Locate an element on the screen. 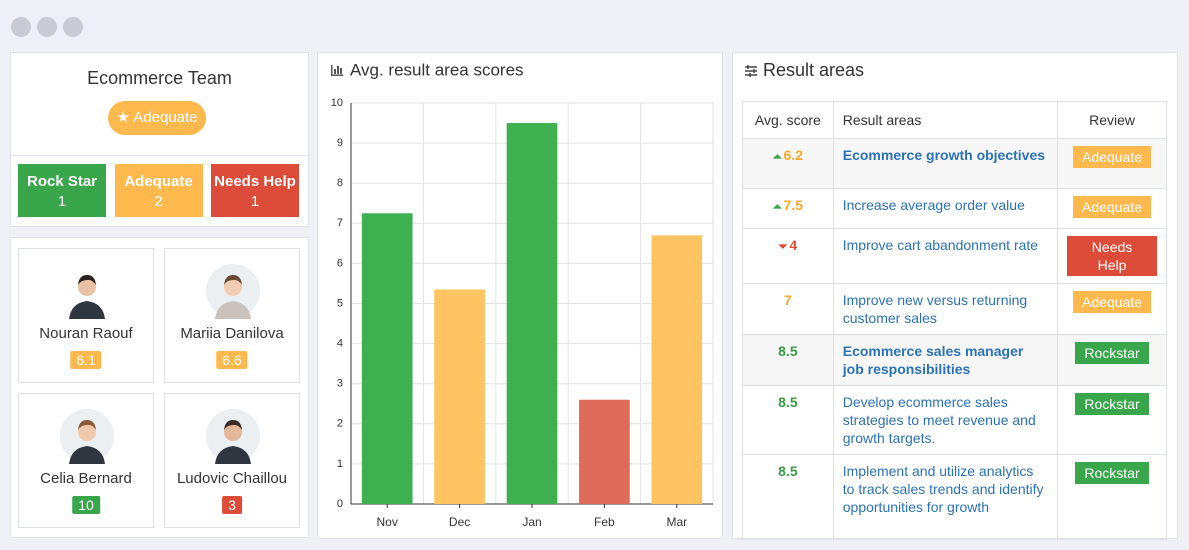 The image size is (1189, 550). x-tick-label: Feb is located at coordinates (604, 522).